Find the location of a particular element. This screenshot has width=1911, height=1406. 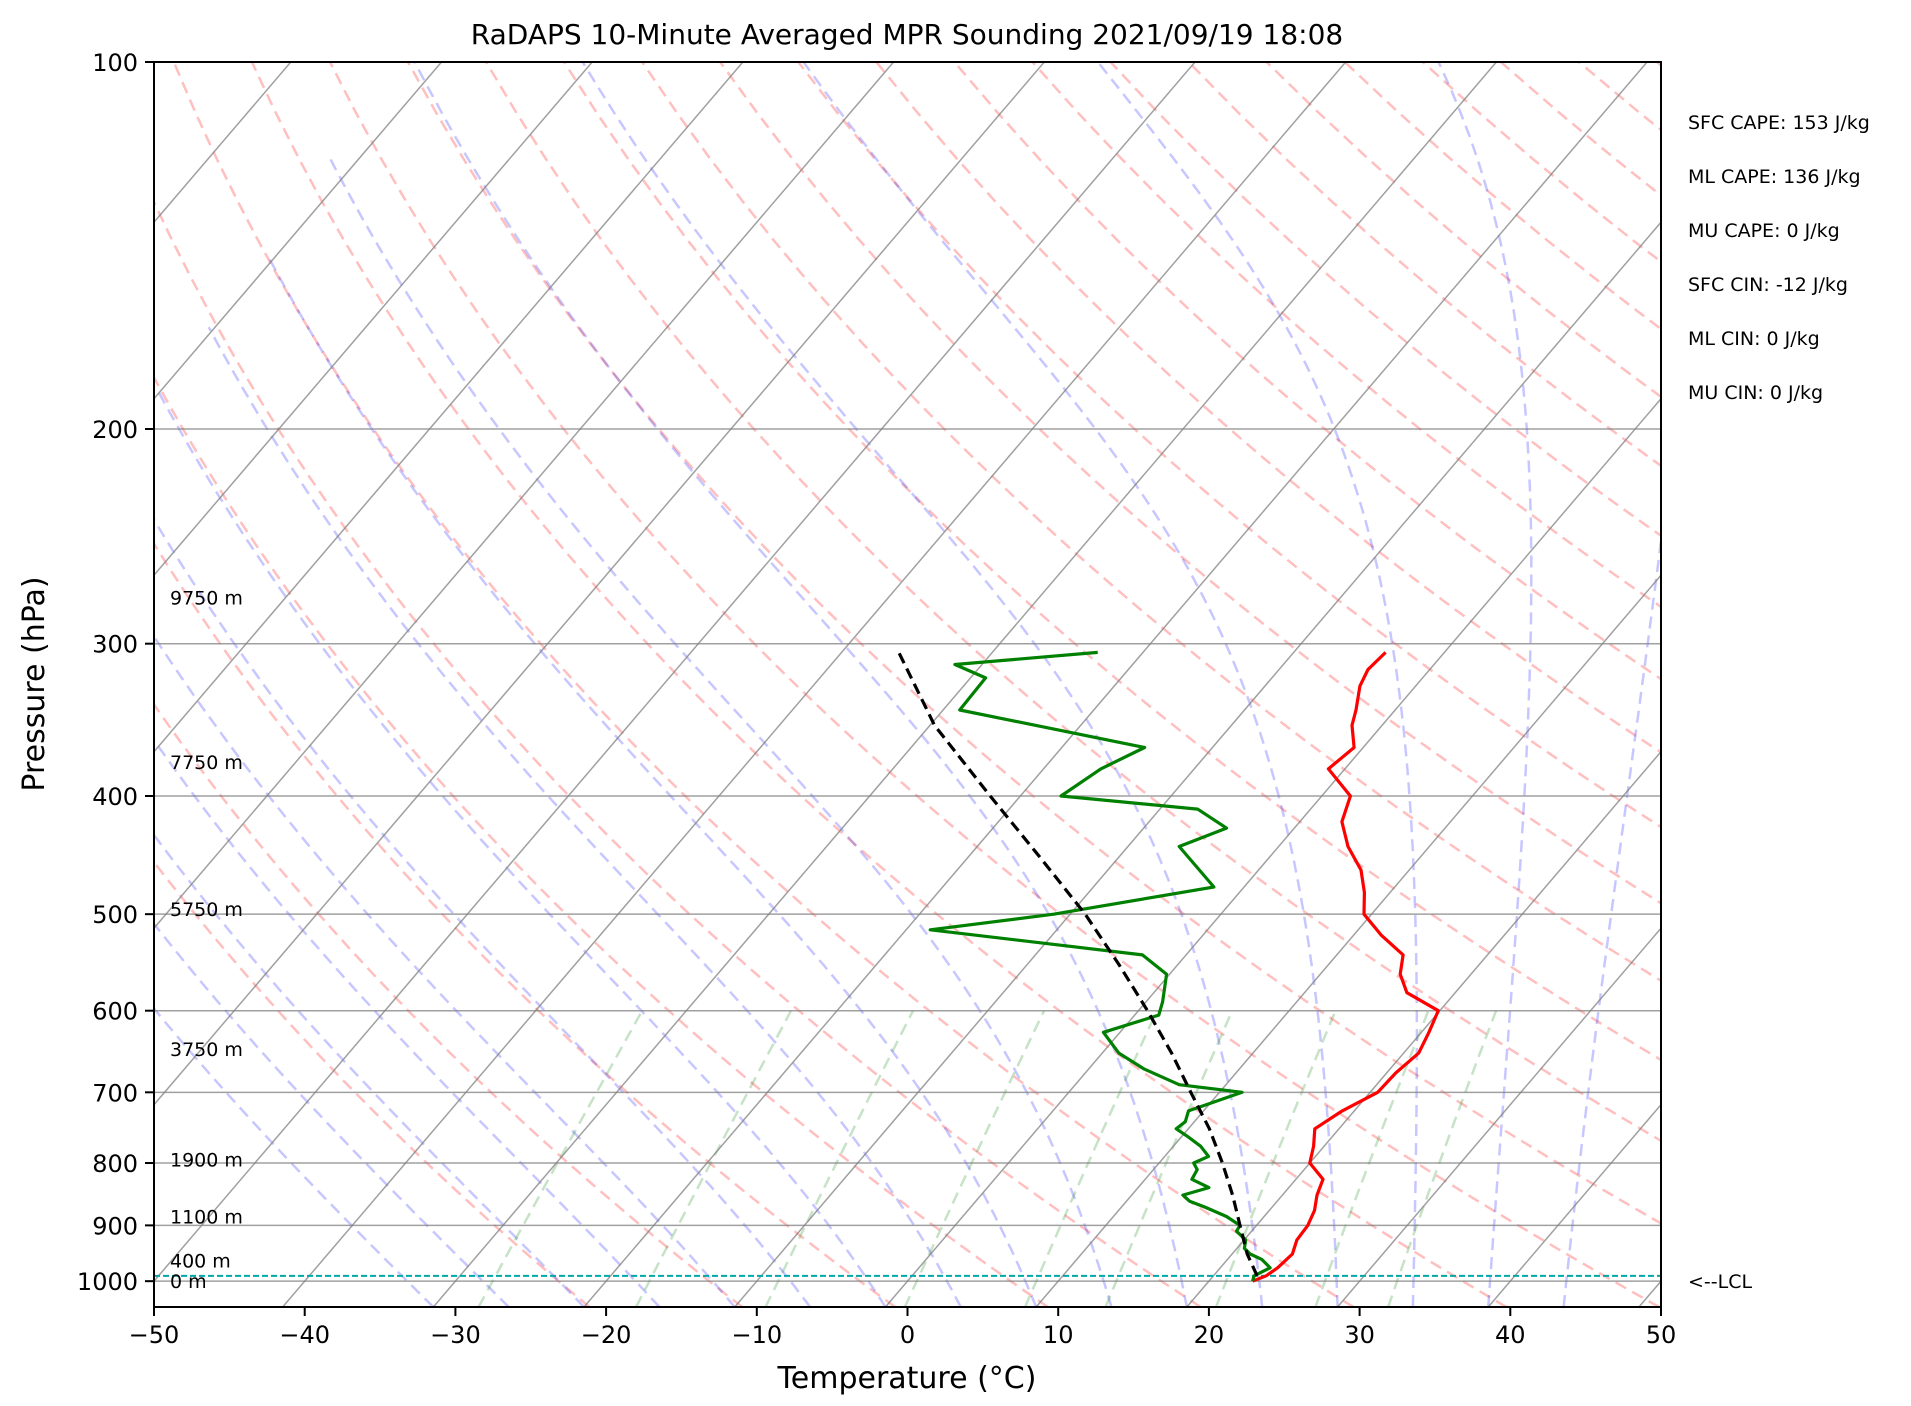

stat-line: SFC CAPE: 153 J/kg is located at coordinates (1779, 123).